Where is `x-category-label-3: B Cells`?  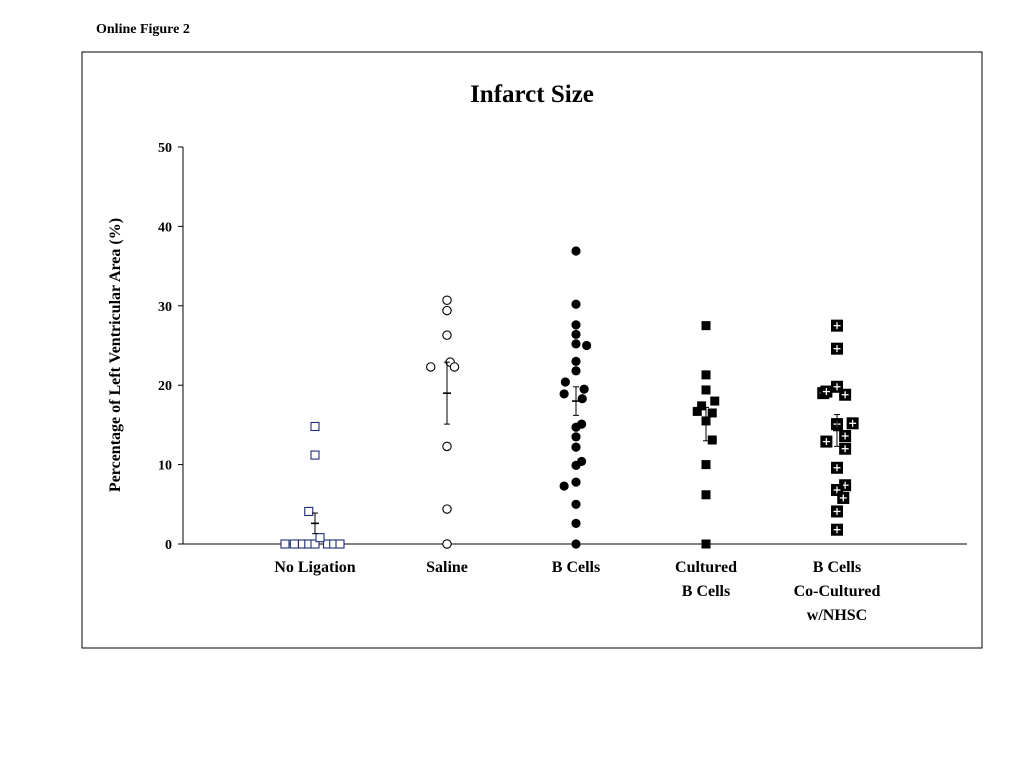 x-category-label-3: B Cells is located at coordinates (576, 567).